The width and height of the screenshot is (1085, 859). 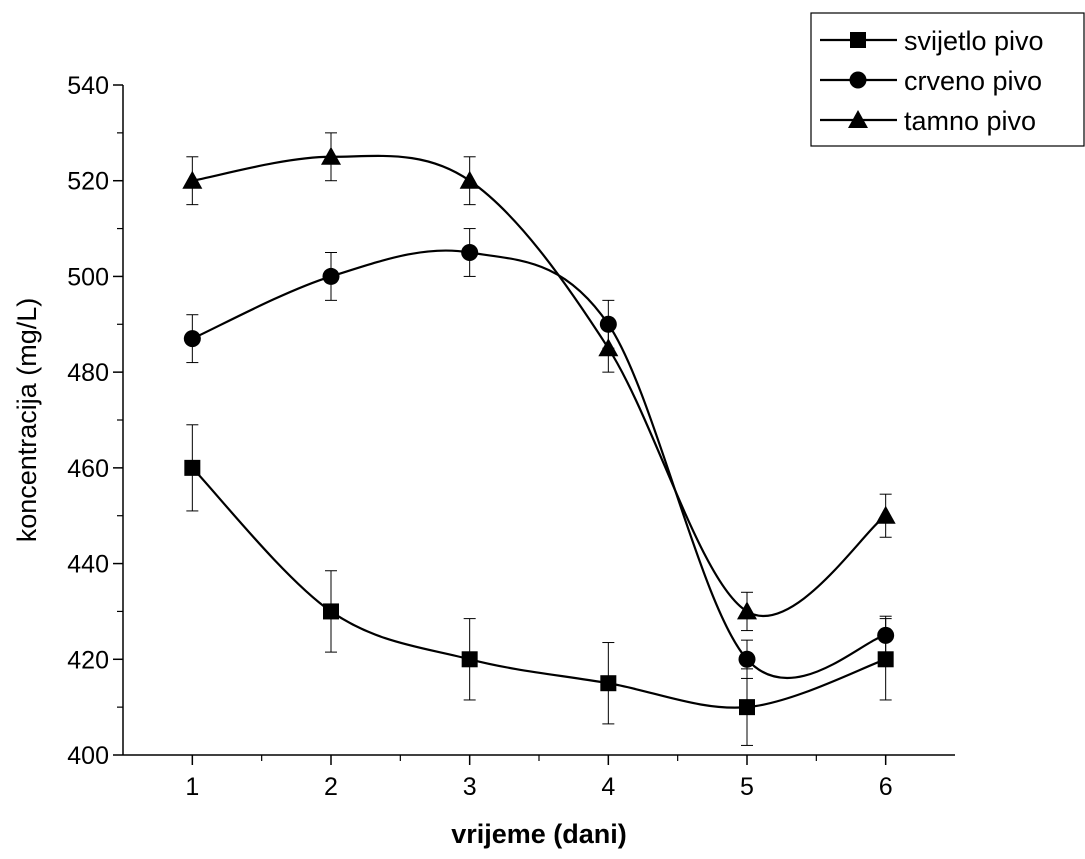 What do you see at coordinates (88, 756) in the screenshot?
I see `y-tick-label: 400` at bounding box center [88, 756].